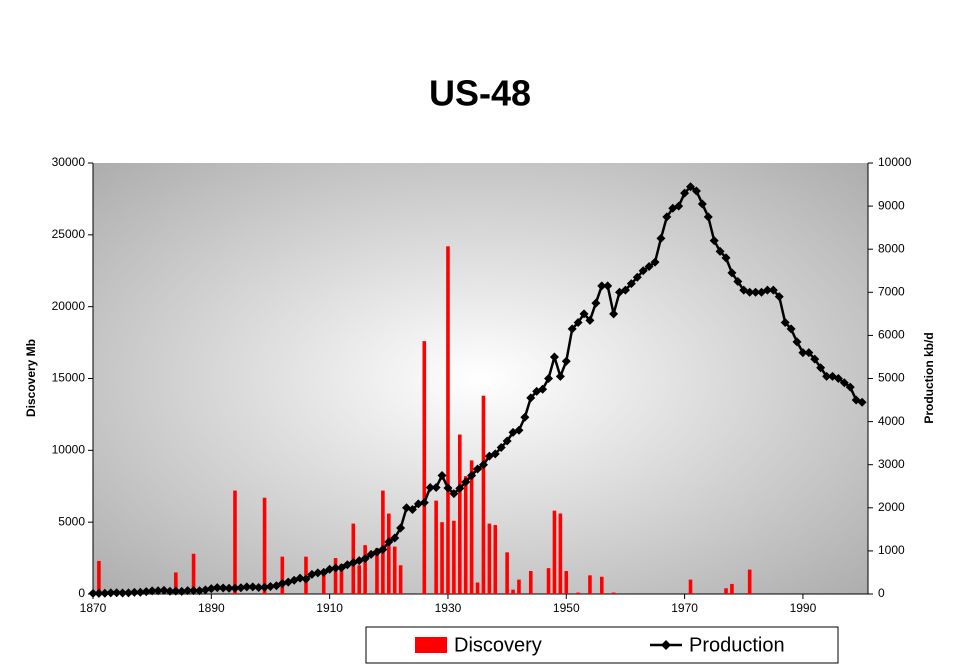 The width and height of the screenshot is (960, 672). I want to click on legend-label: Production, so click(737, 645).